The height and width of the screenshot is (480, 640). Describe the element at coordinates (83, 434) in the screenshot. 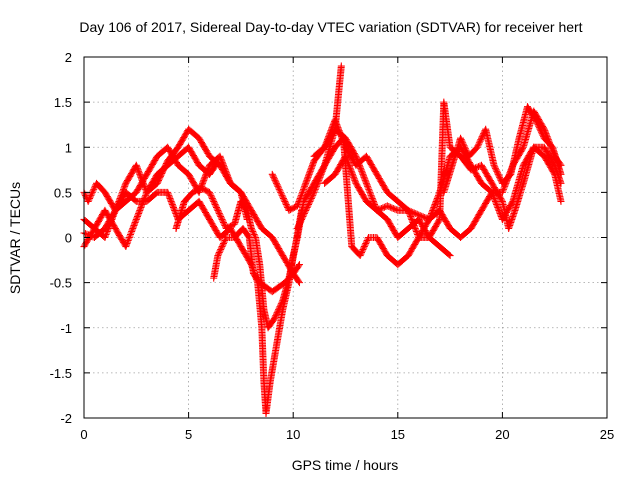

I see `x-tick-label: 0` at that location.